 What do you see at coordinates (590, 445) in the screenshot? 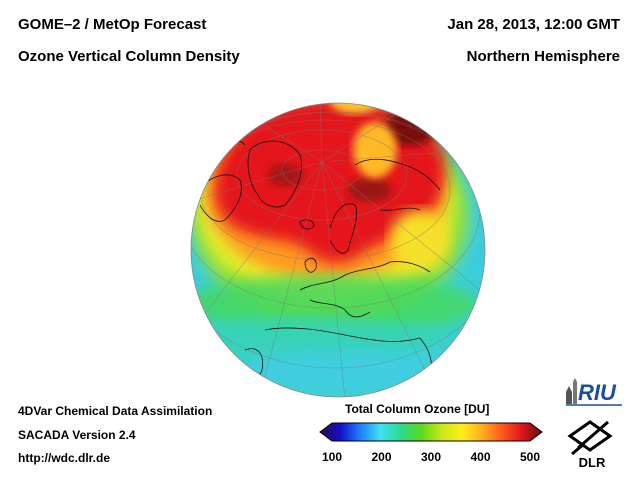
I see `dlr-logo: DLR` at bounding box center [590, 445].